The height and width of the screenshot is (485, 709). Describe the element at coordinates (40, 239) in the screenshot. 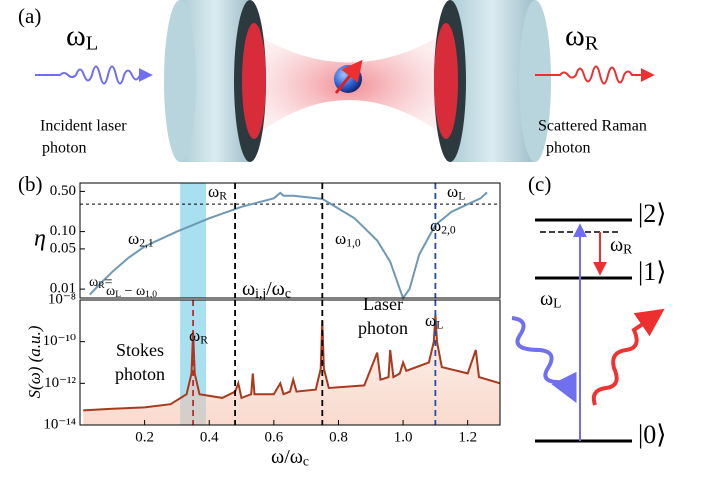

I see `y-axis-label: η` at that location.